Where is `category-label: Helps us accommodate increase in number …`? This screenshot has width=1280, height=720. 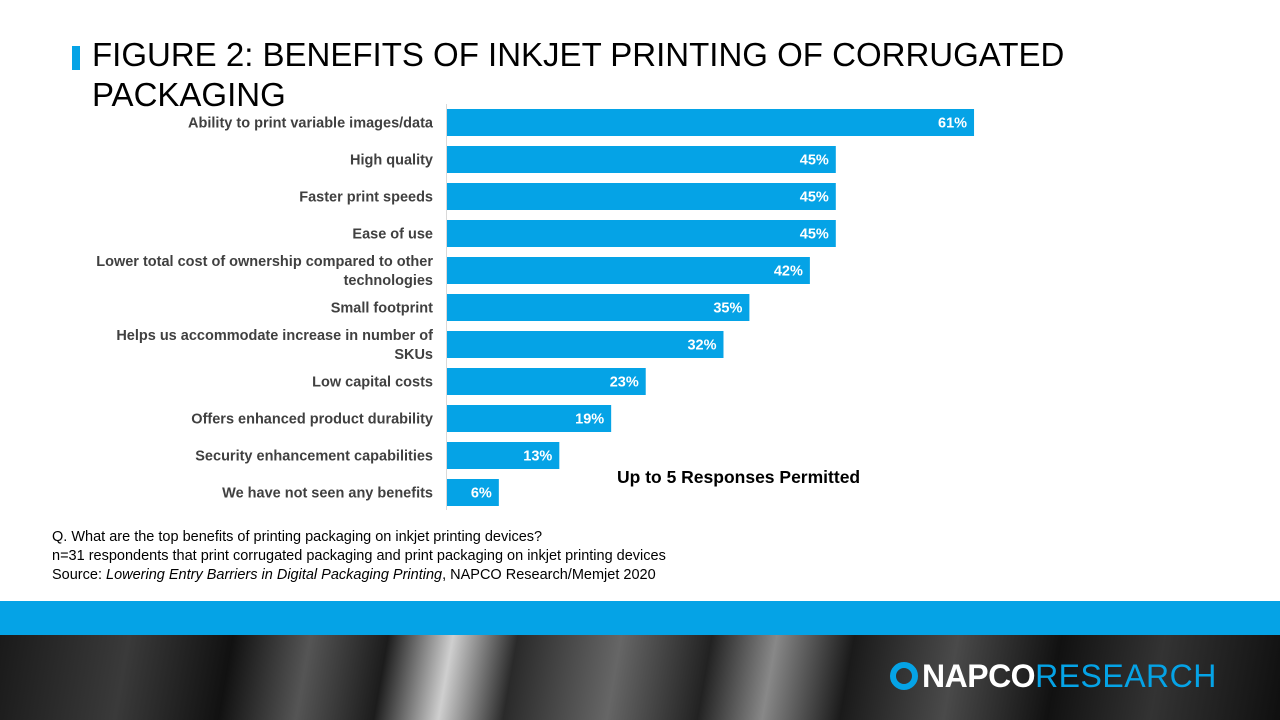 category-label: Helps us accommodate increase in number … is located at coordinates (274, 345).